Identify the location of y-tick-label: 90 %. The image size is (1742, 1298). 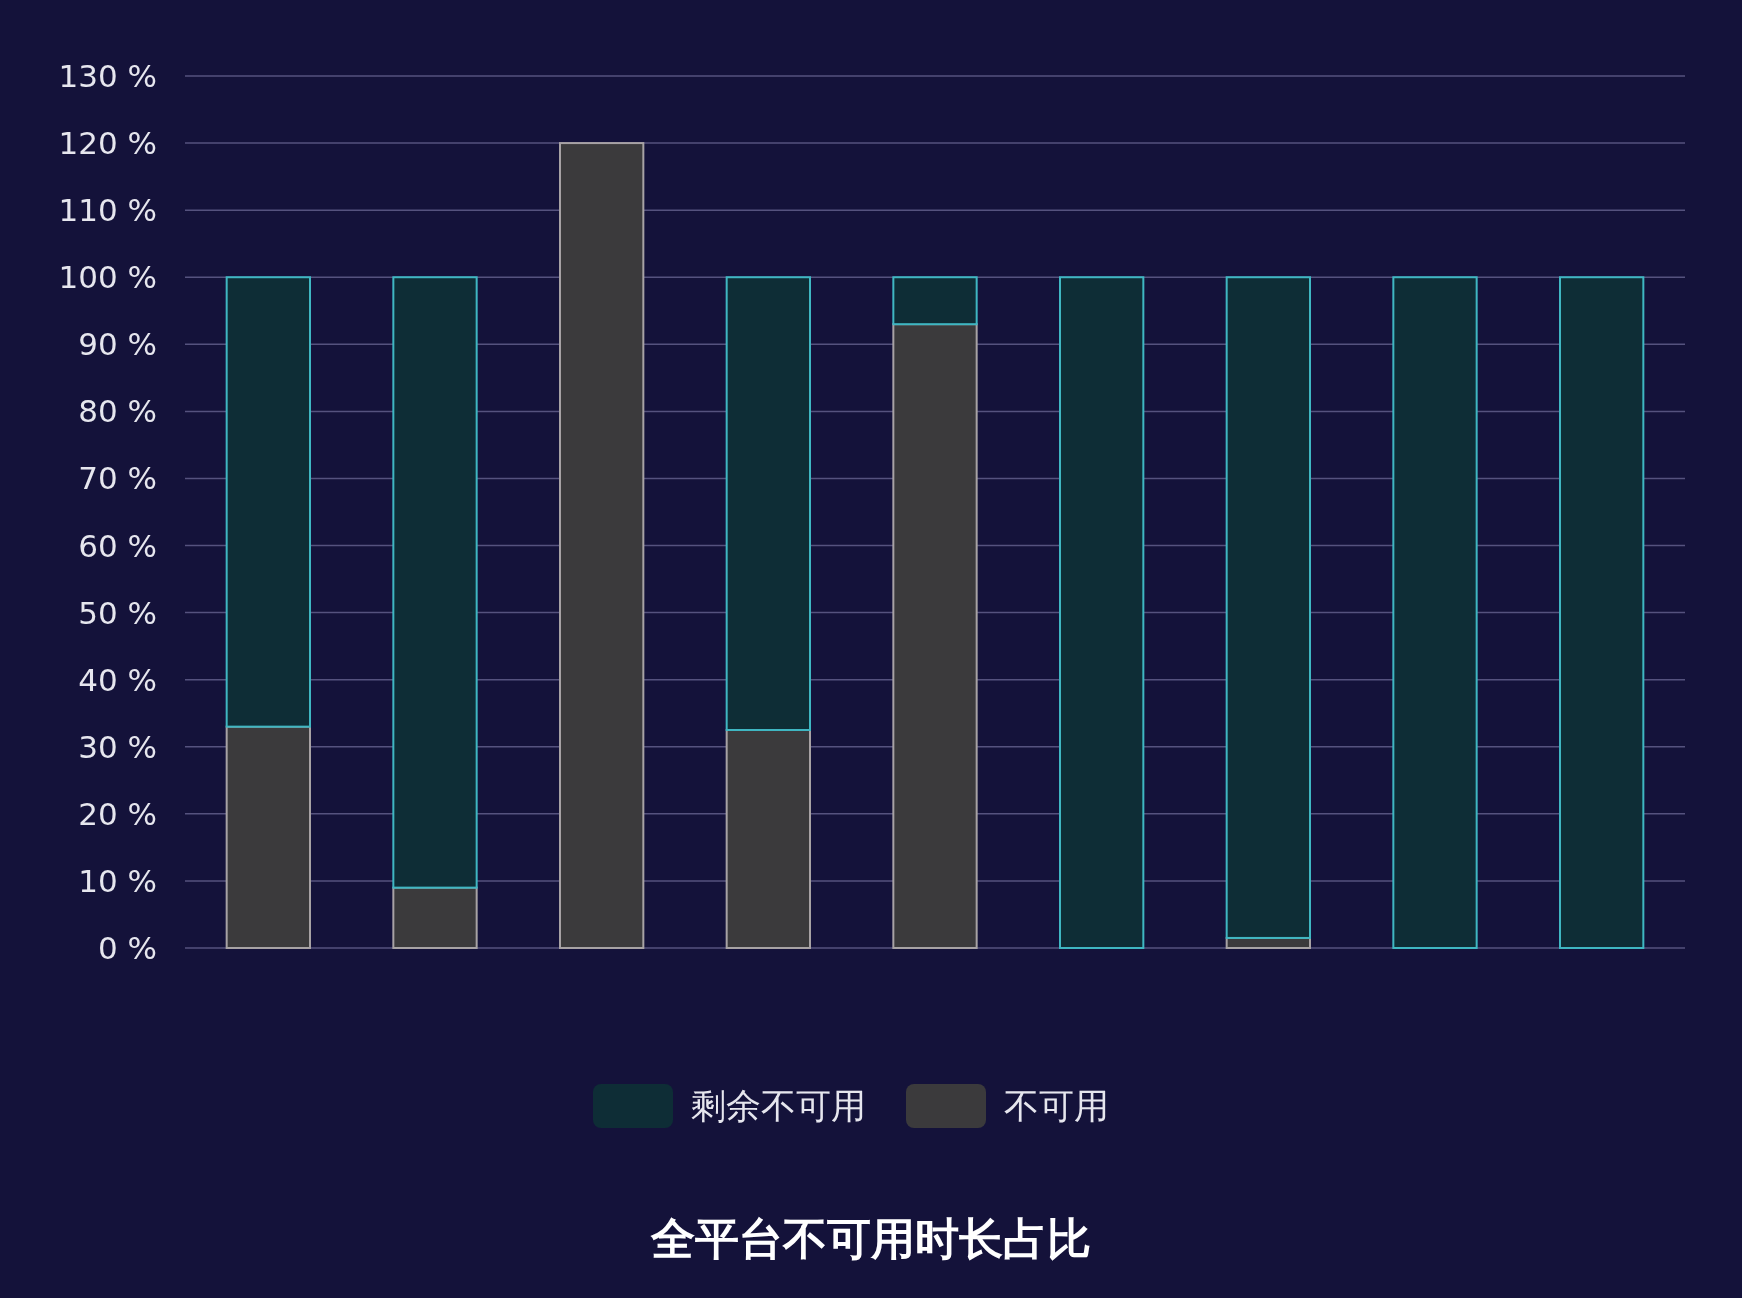
(117, 344).